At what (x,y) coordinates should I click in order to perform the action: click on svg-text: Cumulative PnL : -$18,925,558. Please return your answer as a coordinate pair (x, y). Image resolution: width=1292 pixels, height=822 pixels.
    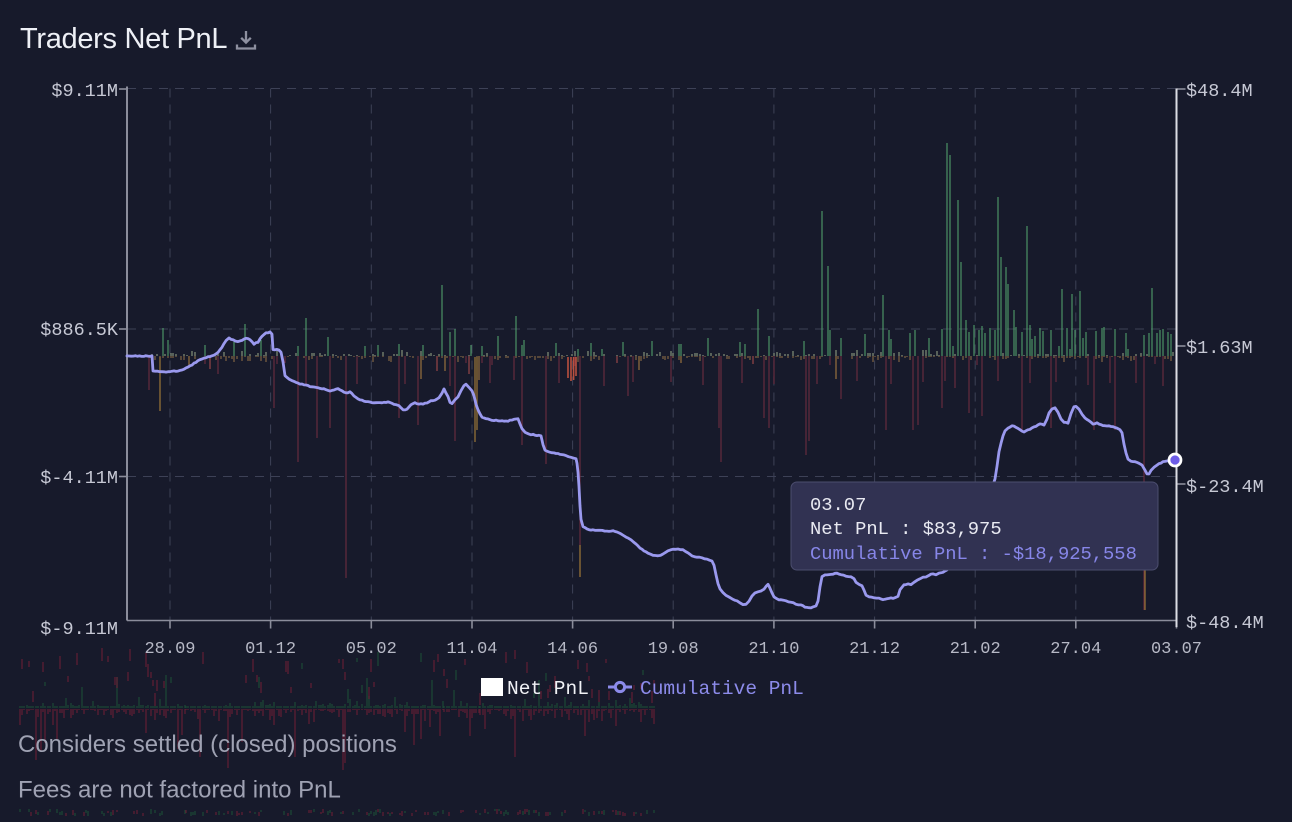
    Looking at the image, I should click on (973, 554).